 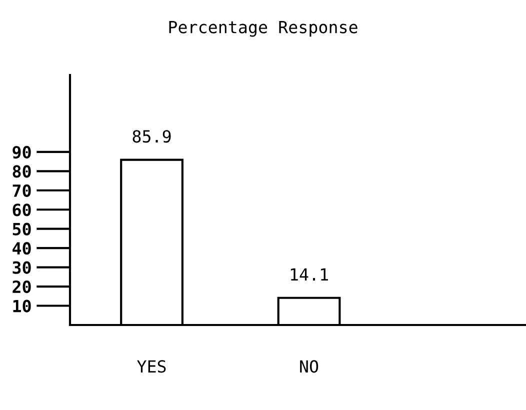 What do you see at coordinates (21, 267) in the screenshot?
I see `y-tick-label: 30` at bounding box center [21, 267].